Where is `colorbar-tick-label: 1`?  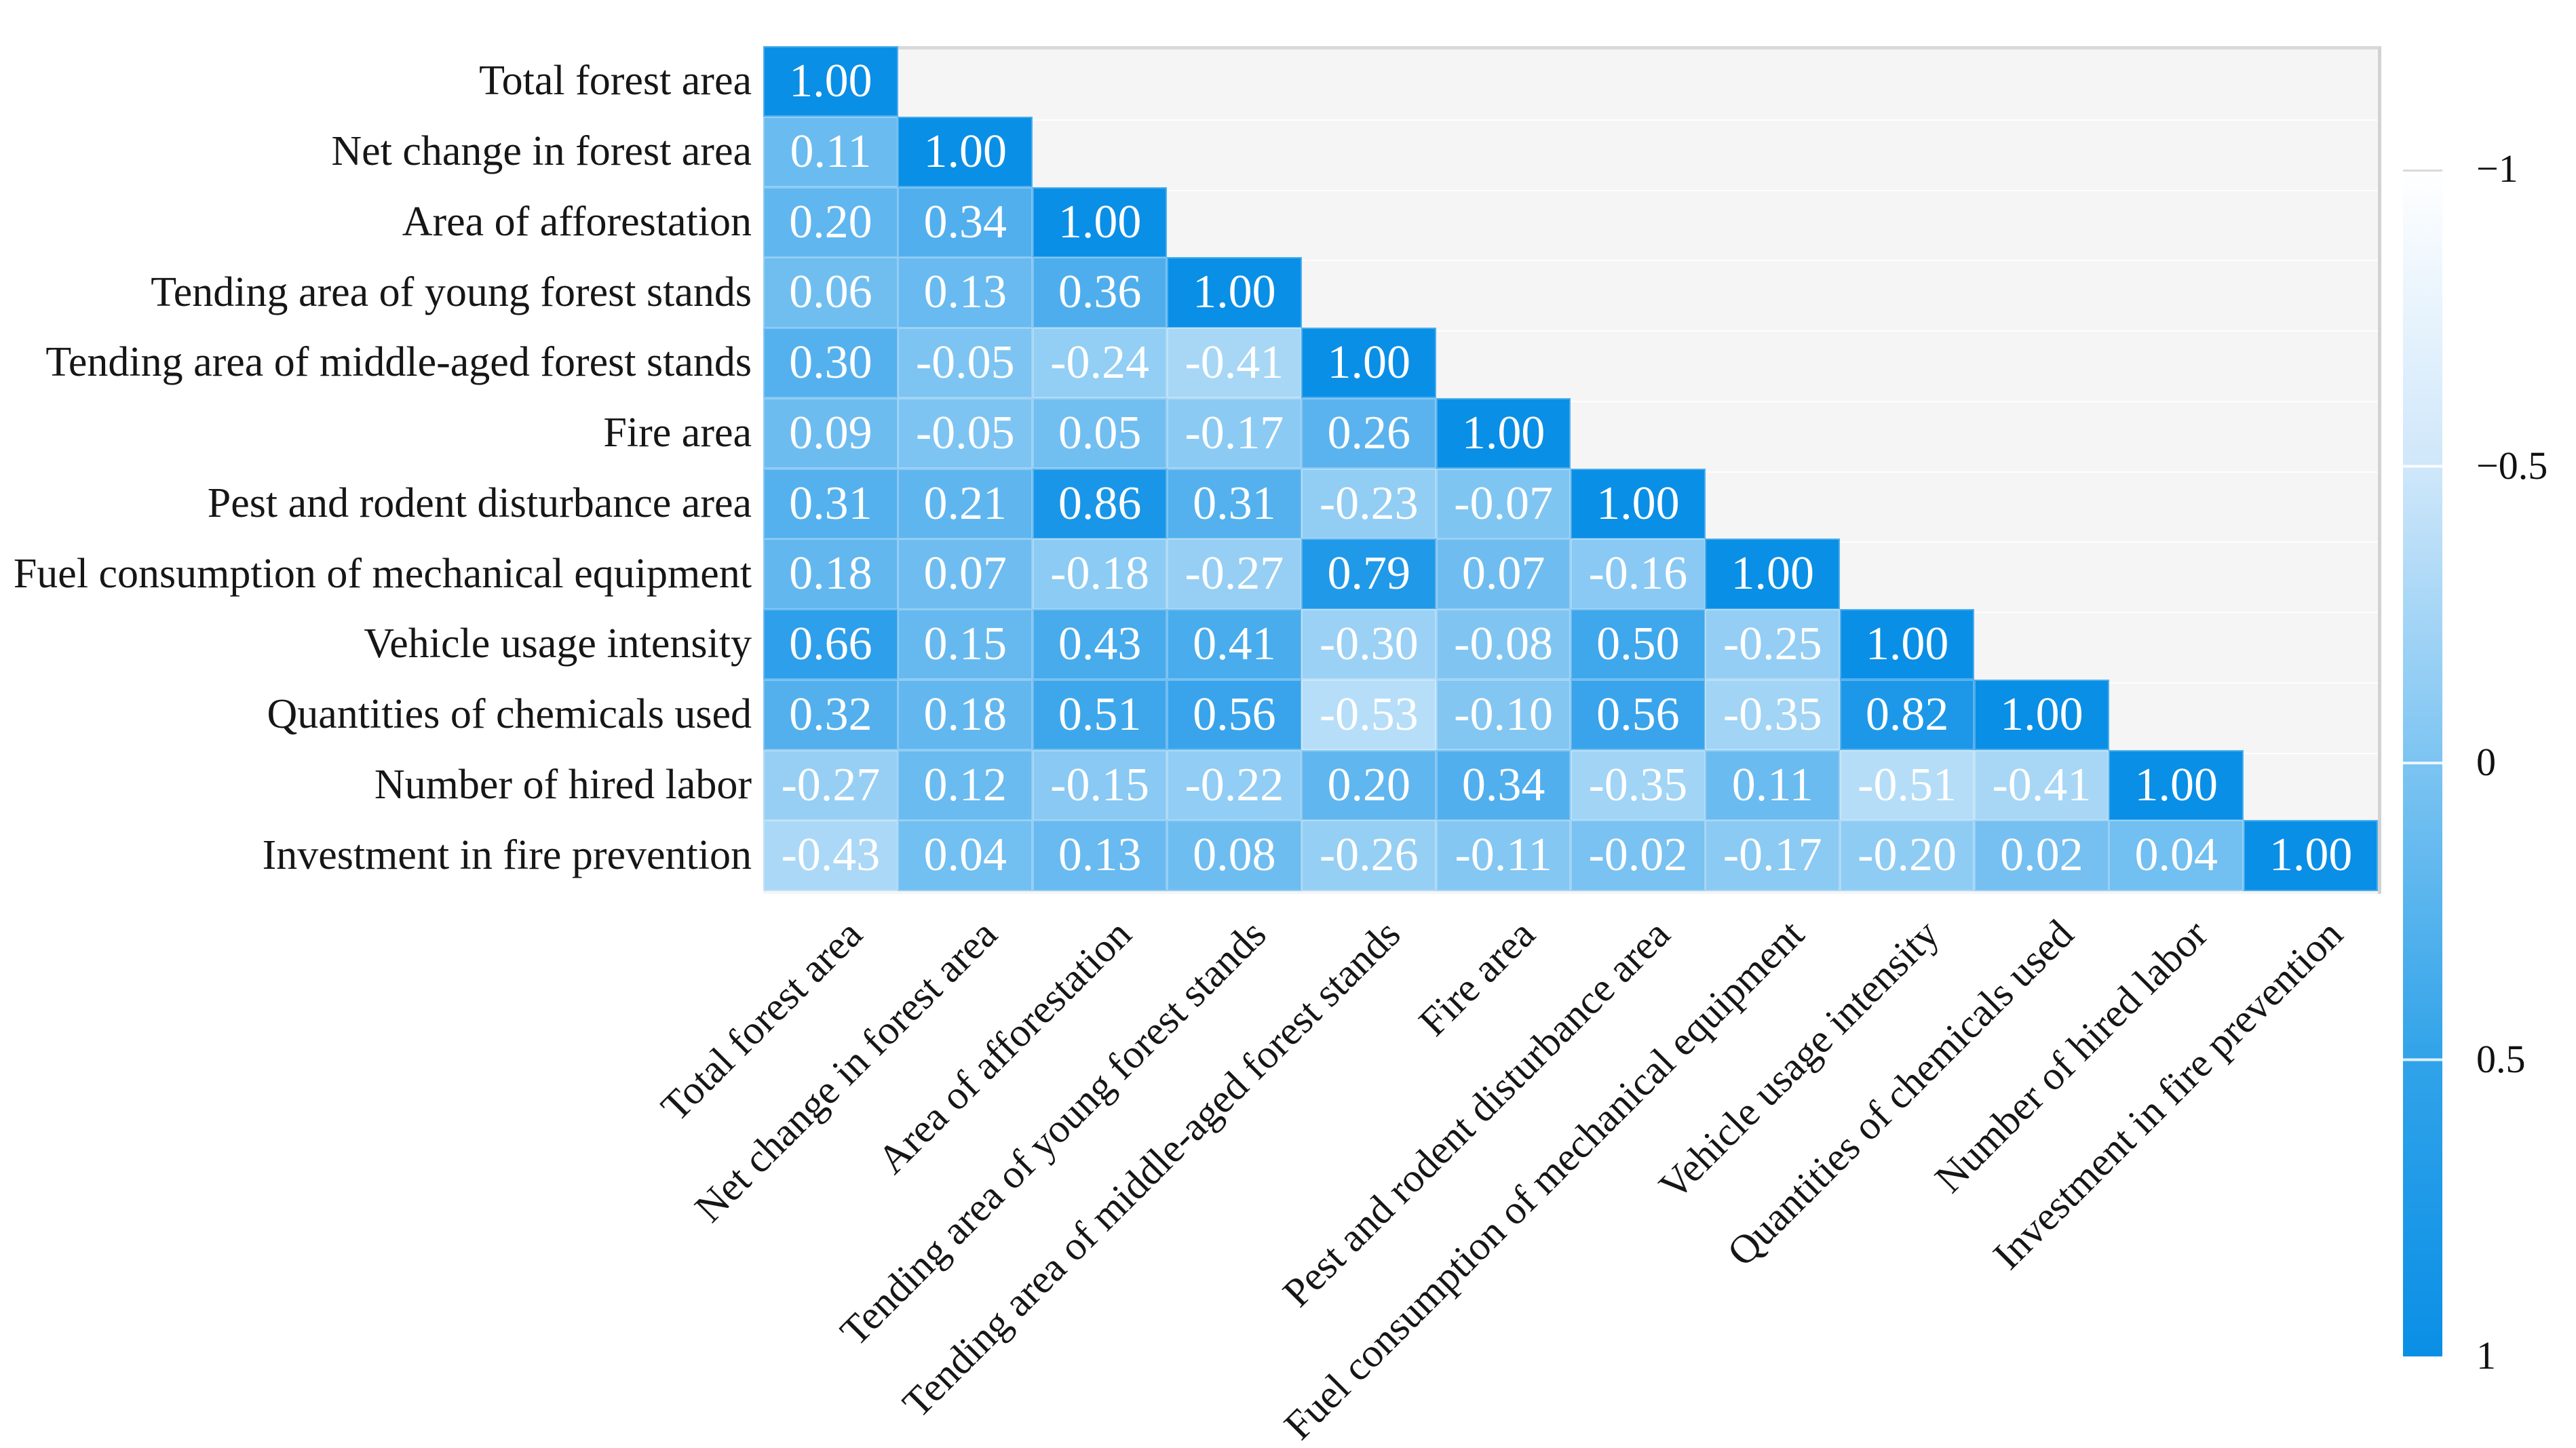 colorbar-tick-label: 1 is located at coordinates (2486, 1355).